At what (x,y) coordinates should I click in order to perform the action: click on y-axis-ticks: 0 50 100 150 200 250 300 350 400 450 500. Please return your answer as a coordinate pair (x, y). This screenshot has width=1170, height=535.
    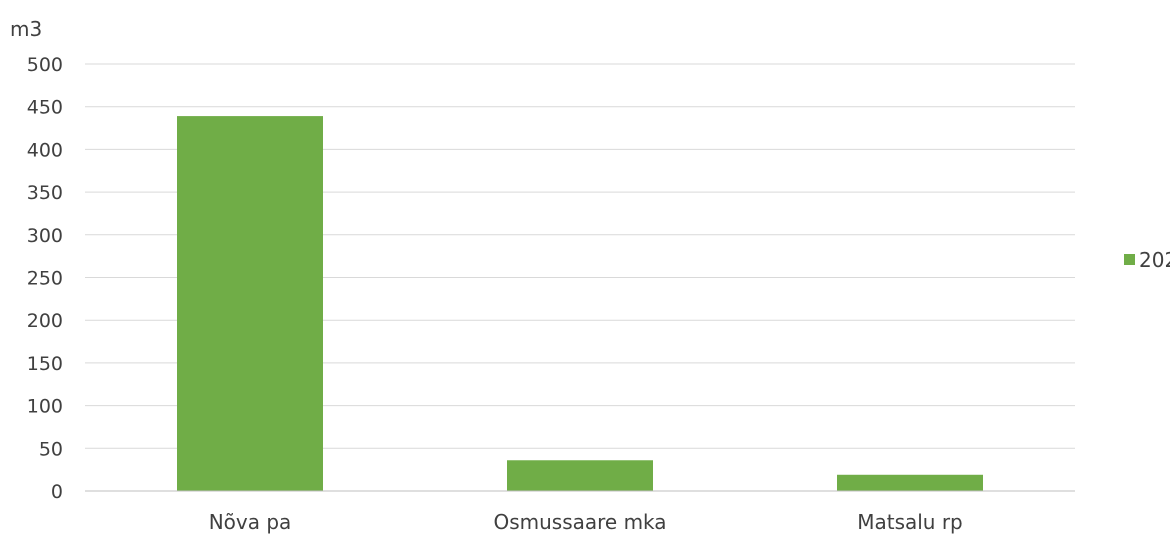
    Looking at the image, I should click on (45, 278).